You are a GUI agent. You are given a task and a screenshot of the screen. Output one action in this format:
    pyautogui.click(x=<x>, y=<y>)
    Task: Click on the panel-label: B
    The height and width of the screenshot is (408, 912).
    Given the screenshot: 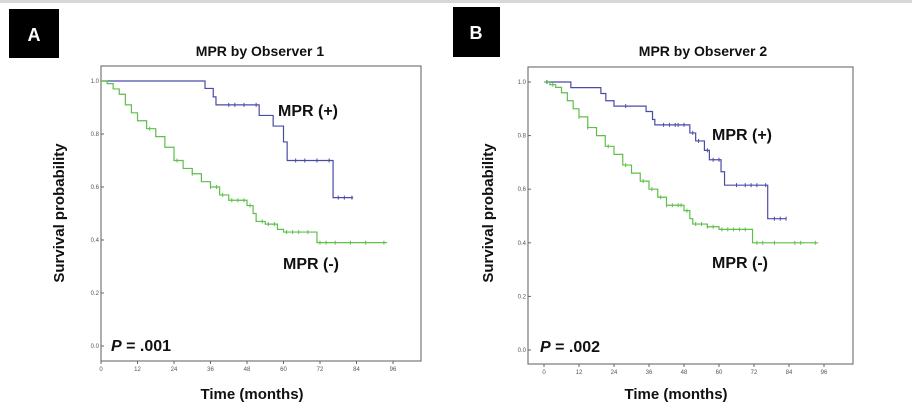 What is the action you would take?
    pyautogui.click(x=476, y=33)
    